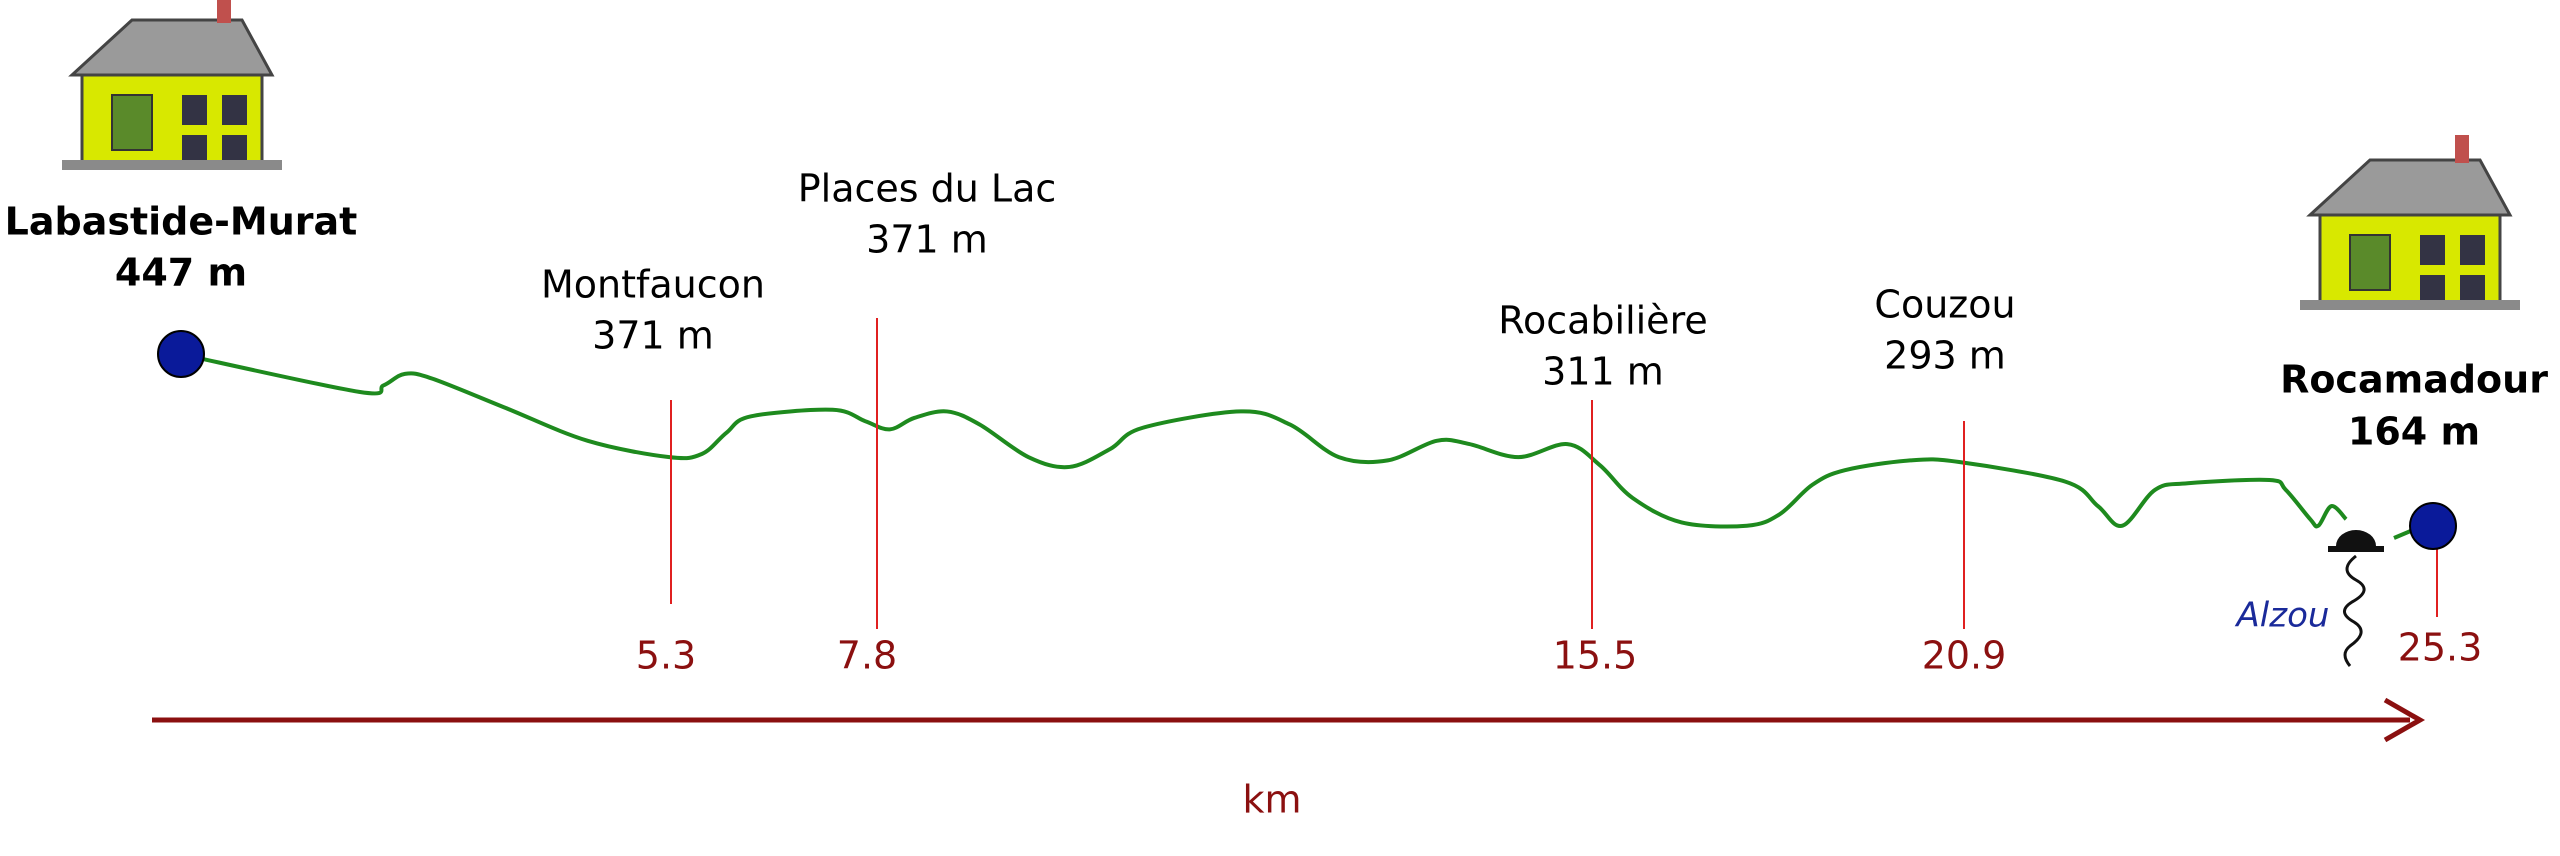 The height and width of the screenshot is (856, 2560). Describe the element at coordinates (2414, 380) in the screenshot. I see `end-name: Rocamadour` at that location.